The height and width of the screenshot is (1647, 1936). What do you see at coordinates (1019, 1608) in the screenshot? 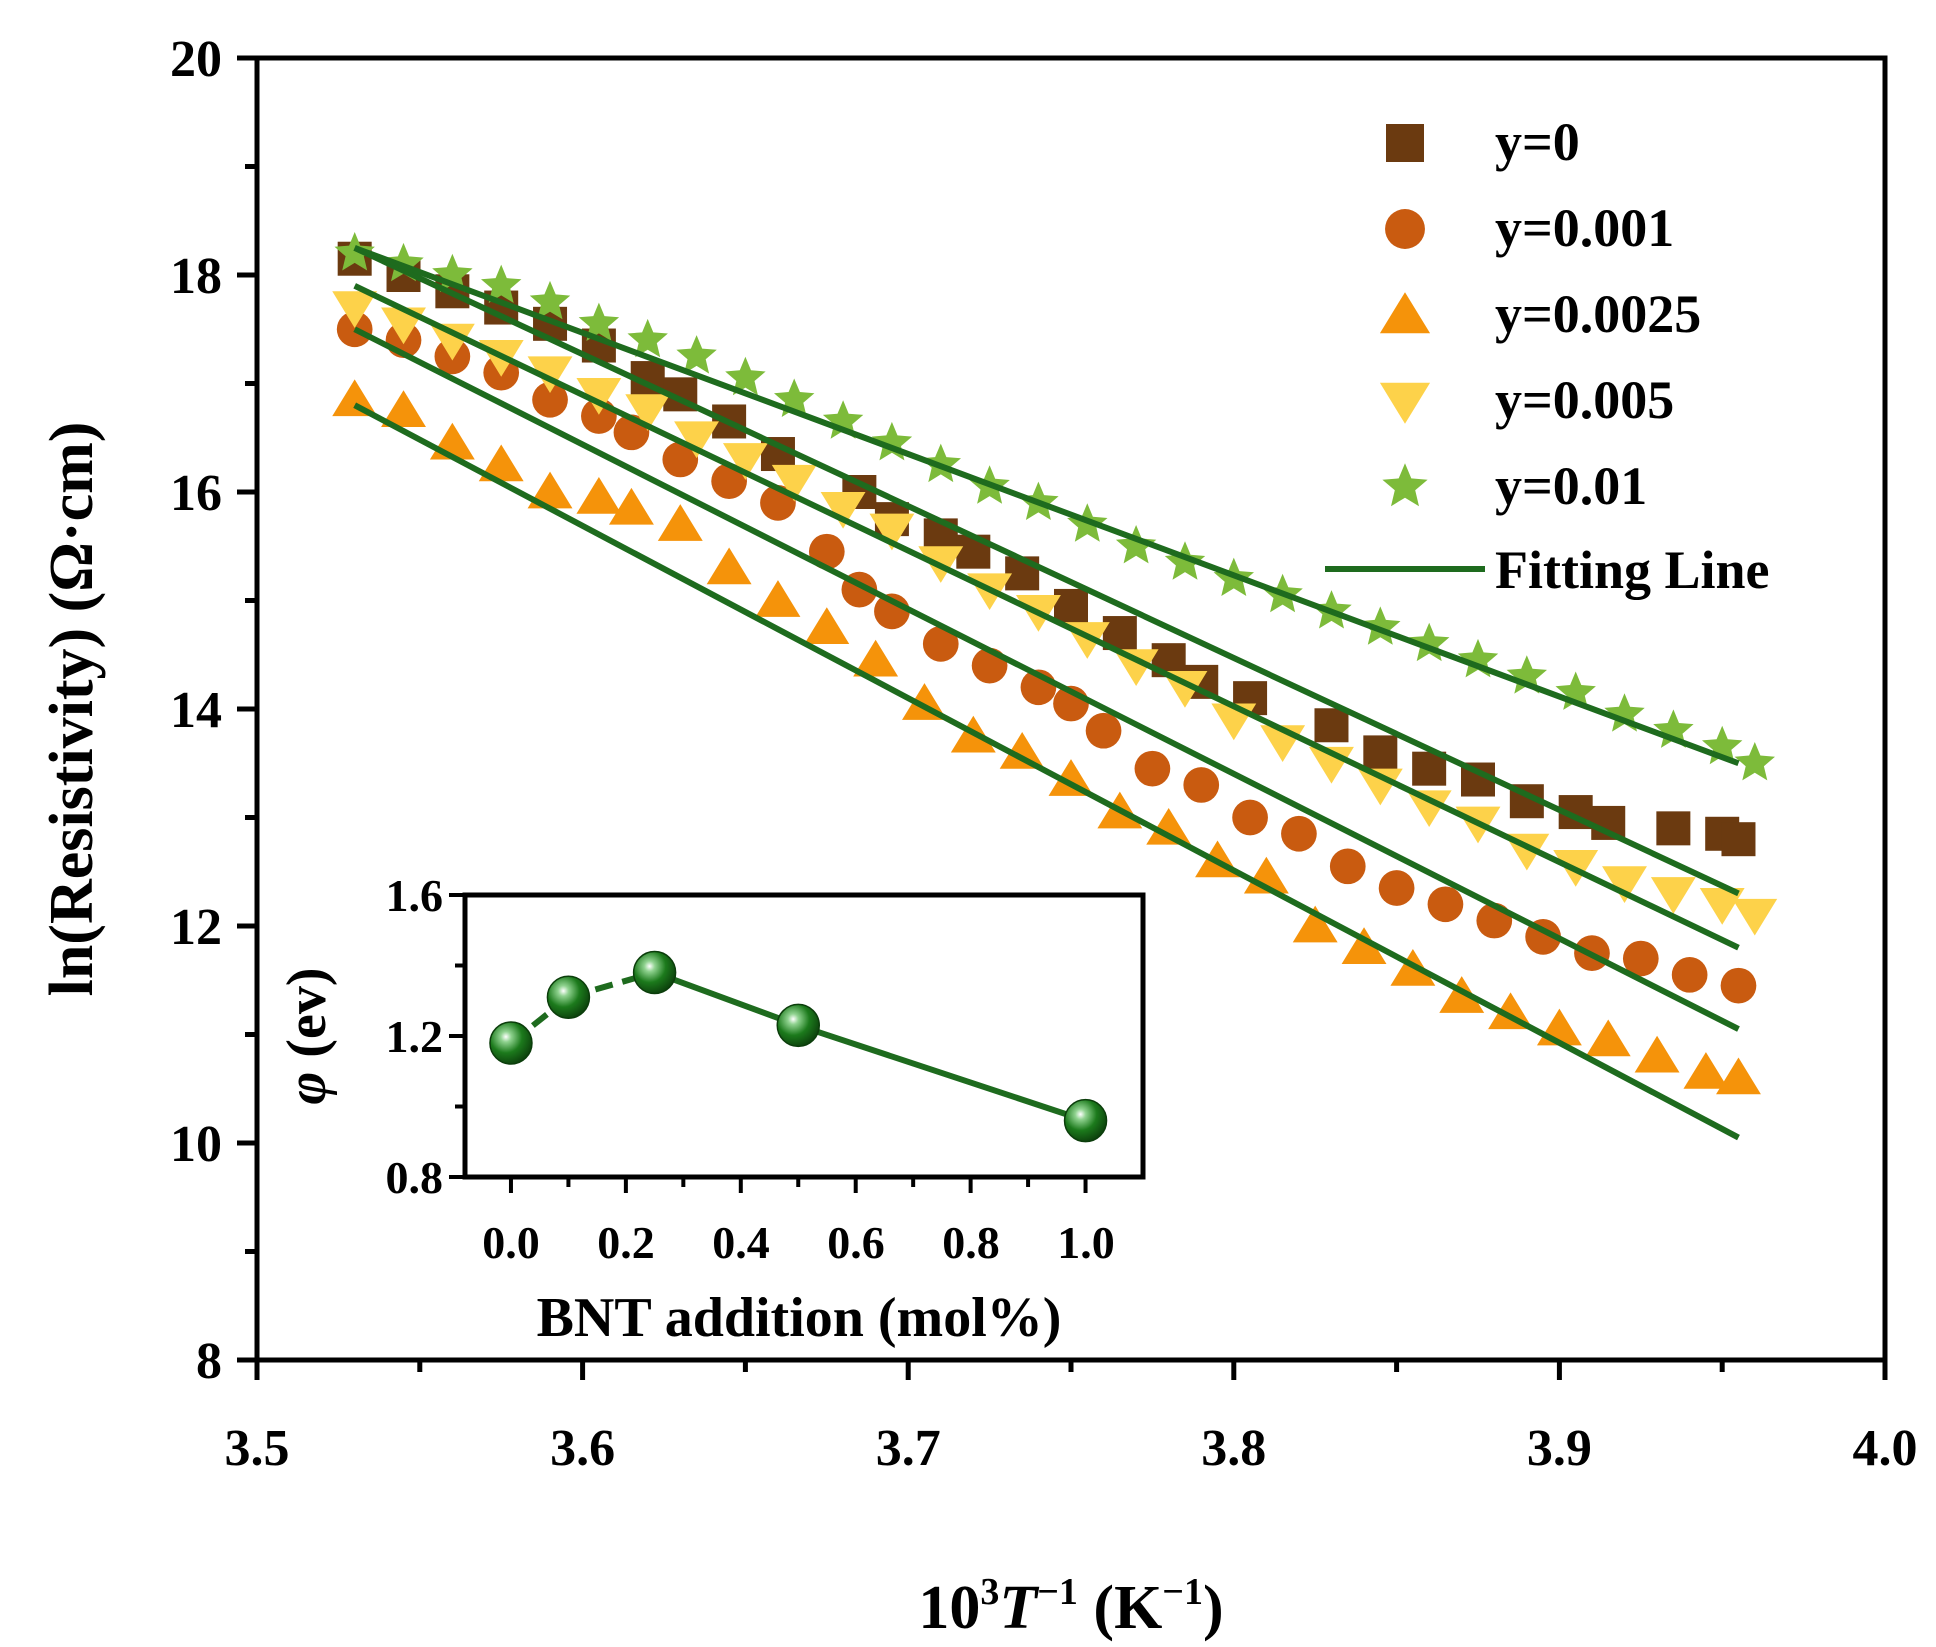
I see `x-axis-title-variable: T` at bounding box center [1019, 1608].